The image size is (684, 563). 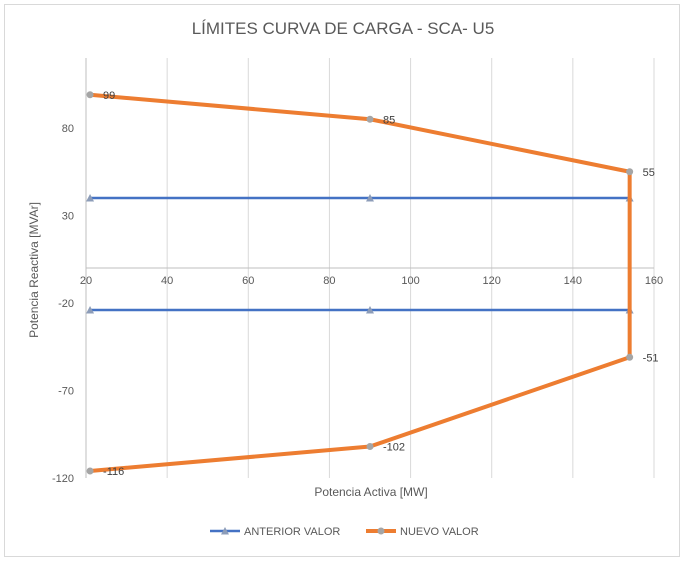 I want to click on x-tick-20: 20, so click(x=86, y=281).